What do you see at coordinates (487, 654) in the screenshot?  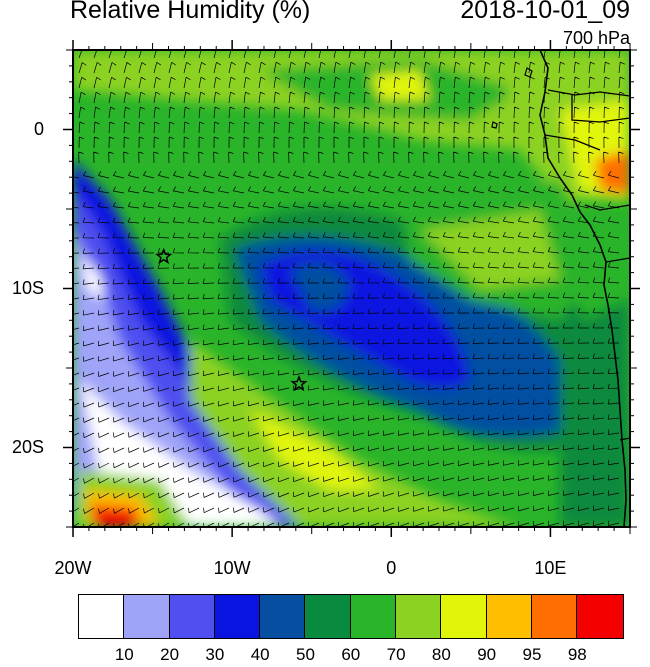 I see `colorbar-label: 90` at bounding box center [487, 654].